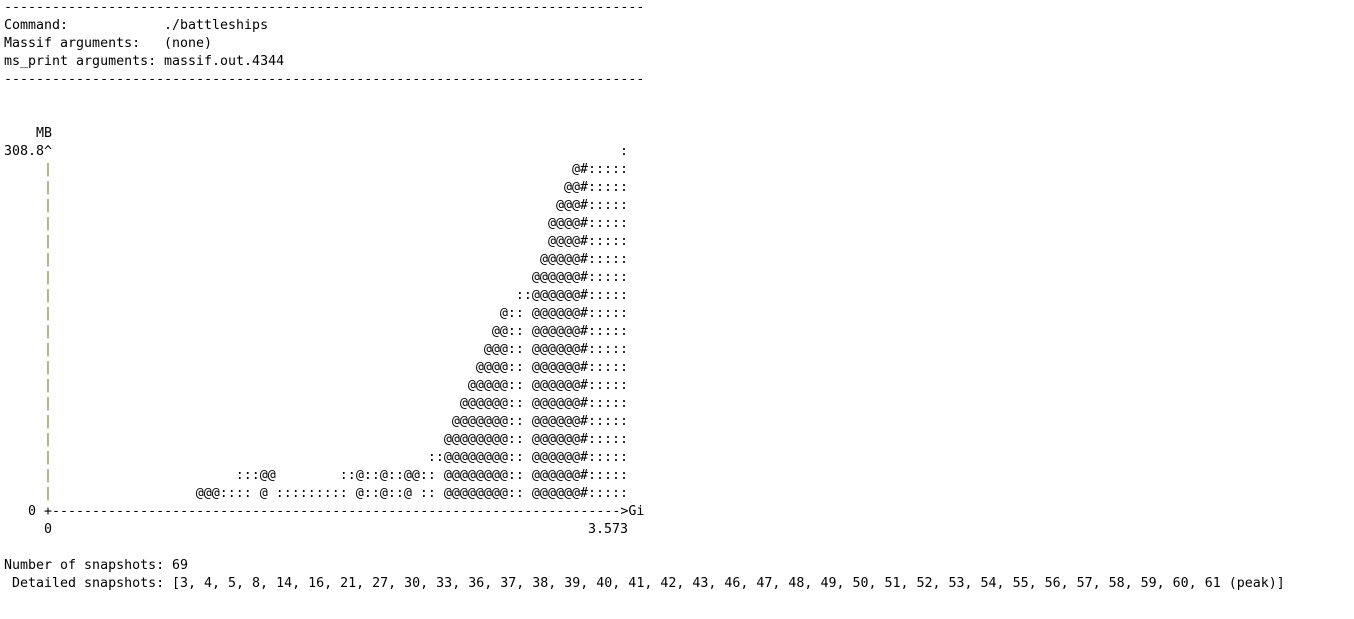 This screenshot has height=619, width=1354. Describe the element at coordinates (551, 367) in the screenshot. I see `graph-row: @@@@:: @@@@@@#:::::` at that location.